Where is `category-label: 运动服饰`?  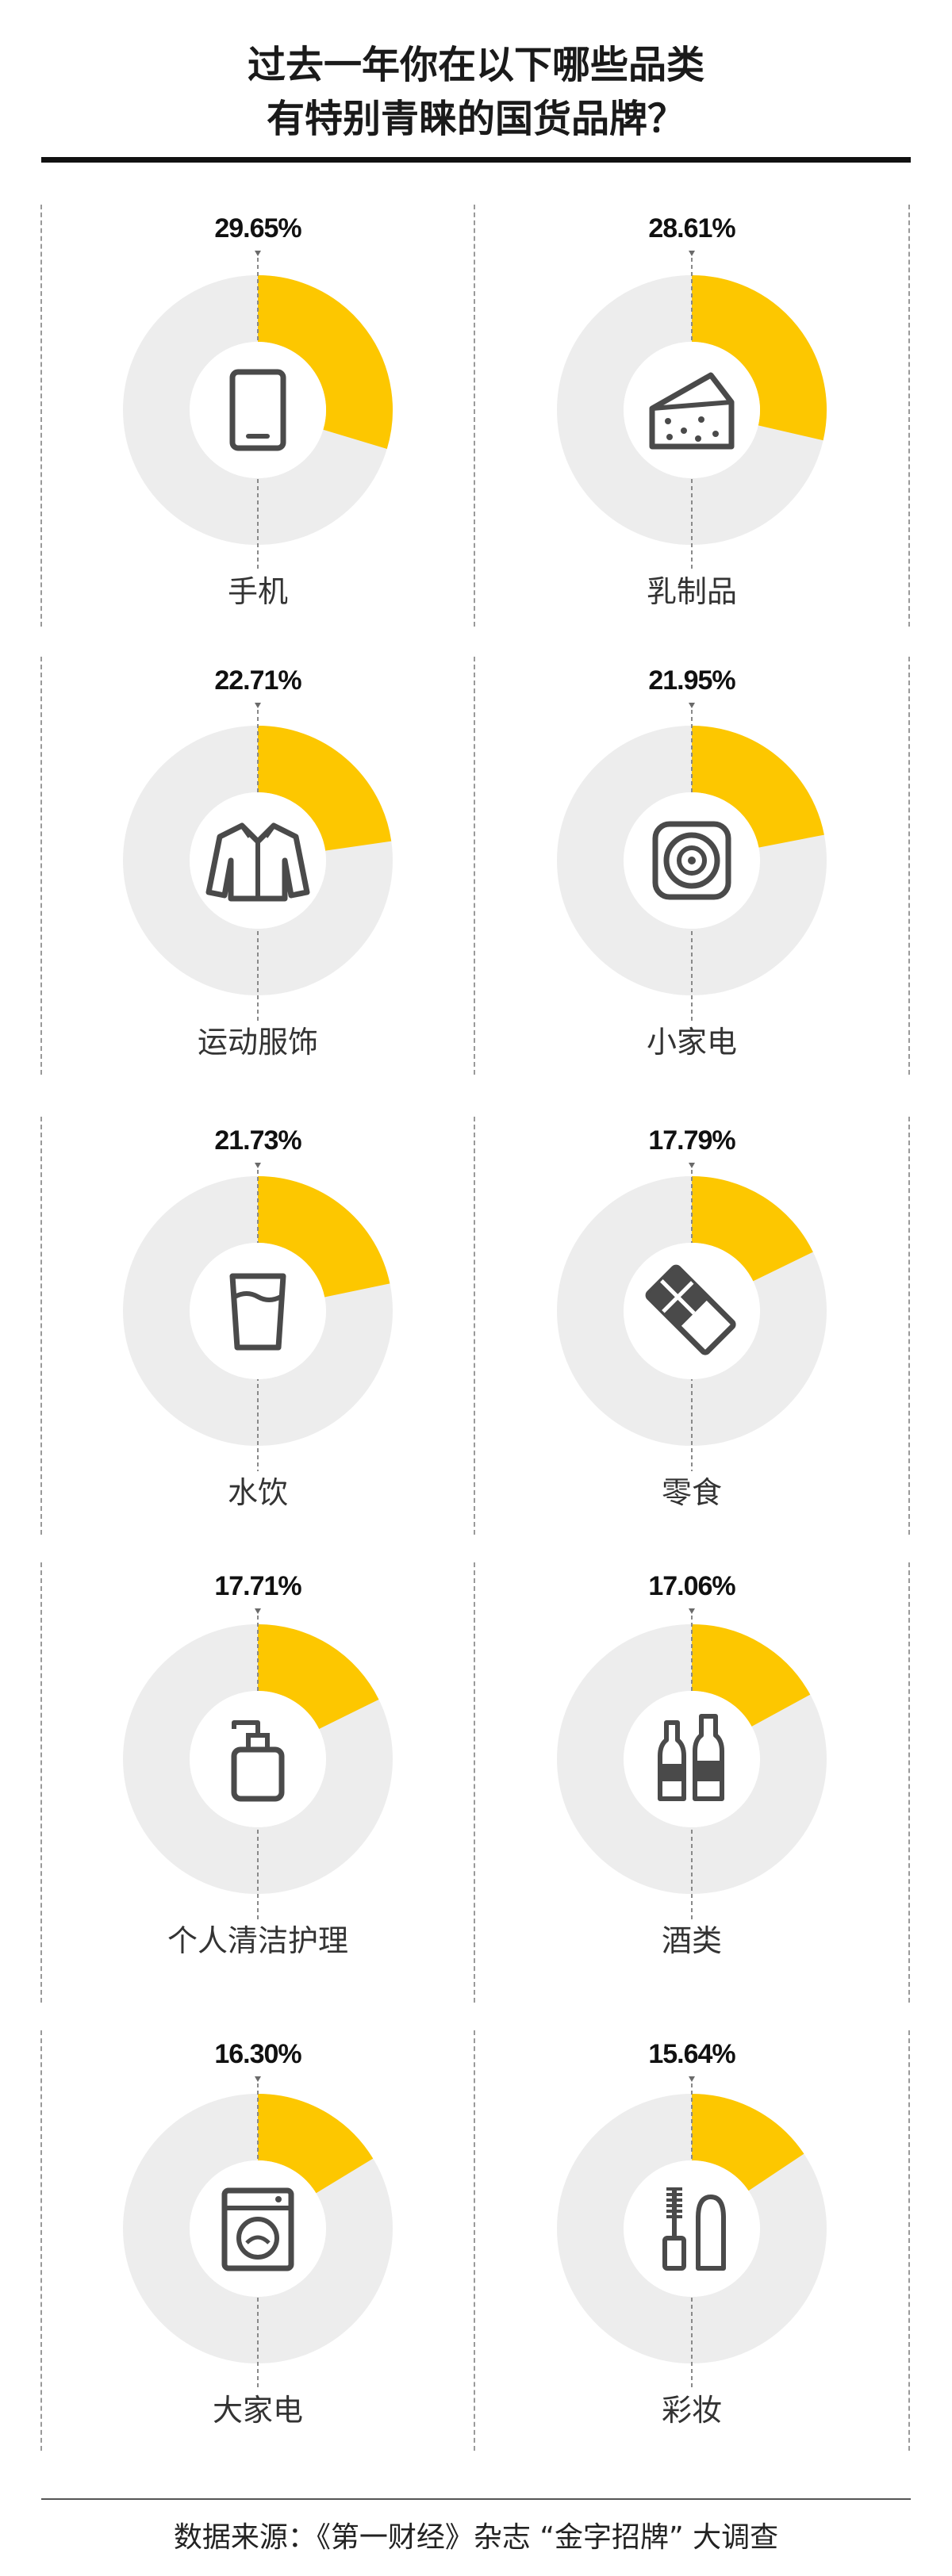
category-label: 运动服饰 is located at coordinates (257, 1042).